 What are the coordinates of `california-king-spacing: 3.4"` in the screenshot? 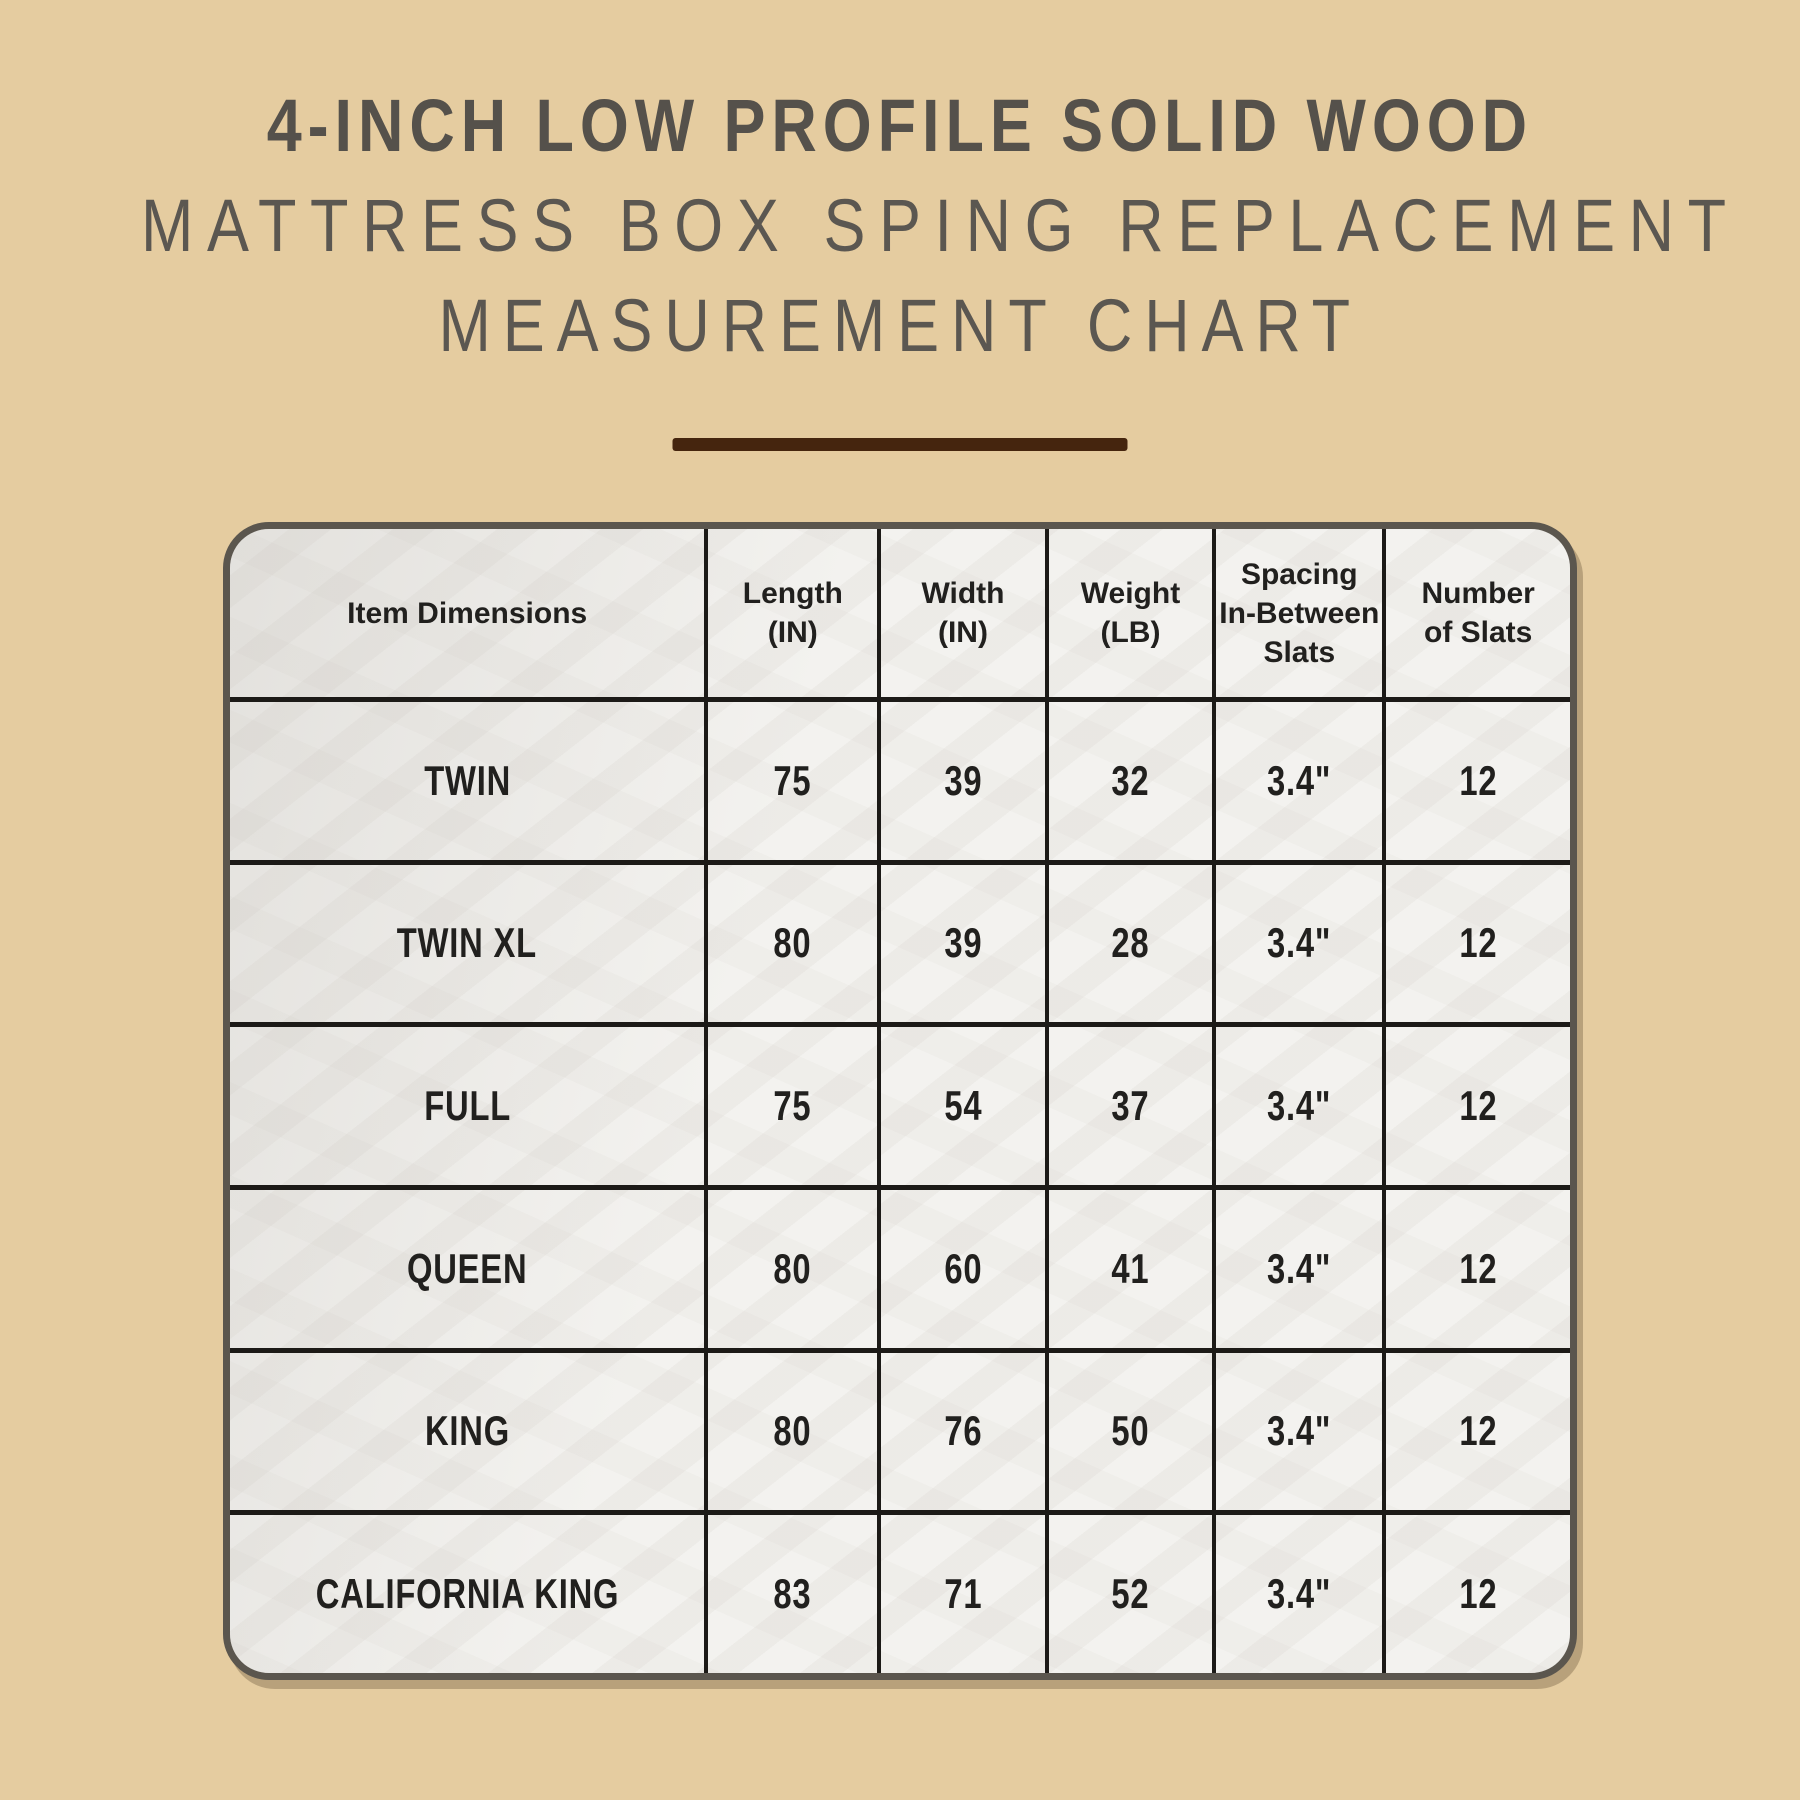 It's located at (1297, 1591).